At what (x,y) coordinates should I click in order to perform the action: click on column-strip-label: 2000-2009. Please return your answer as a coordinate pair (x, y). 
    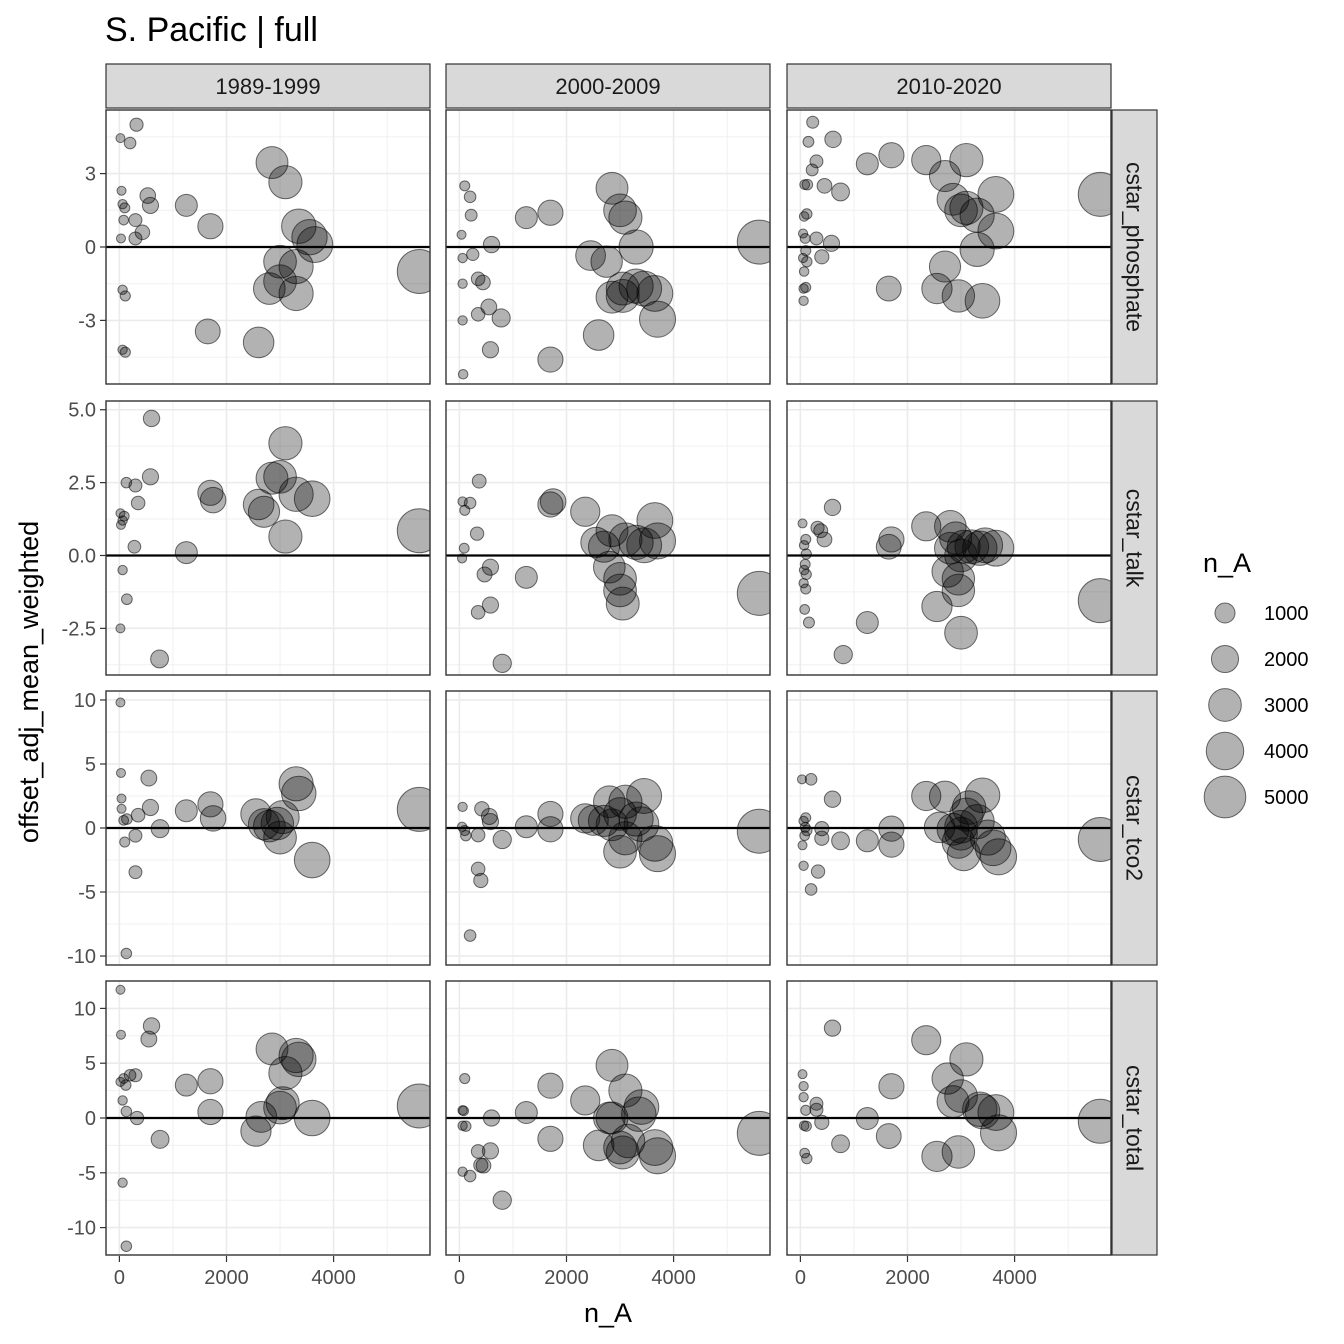
    Looking at the image, I should click on (607, 86).